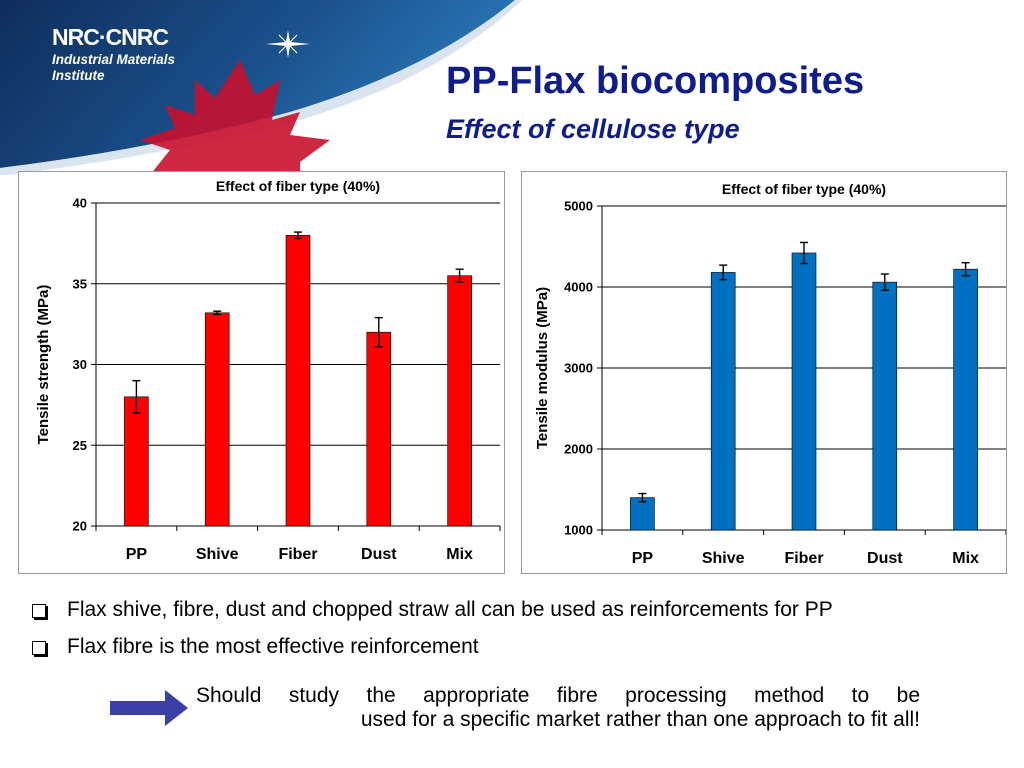  Describe the element at coordinates (235, 117) in the screenshot. I see `maple-leaf-shape` at that location.